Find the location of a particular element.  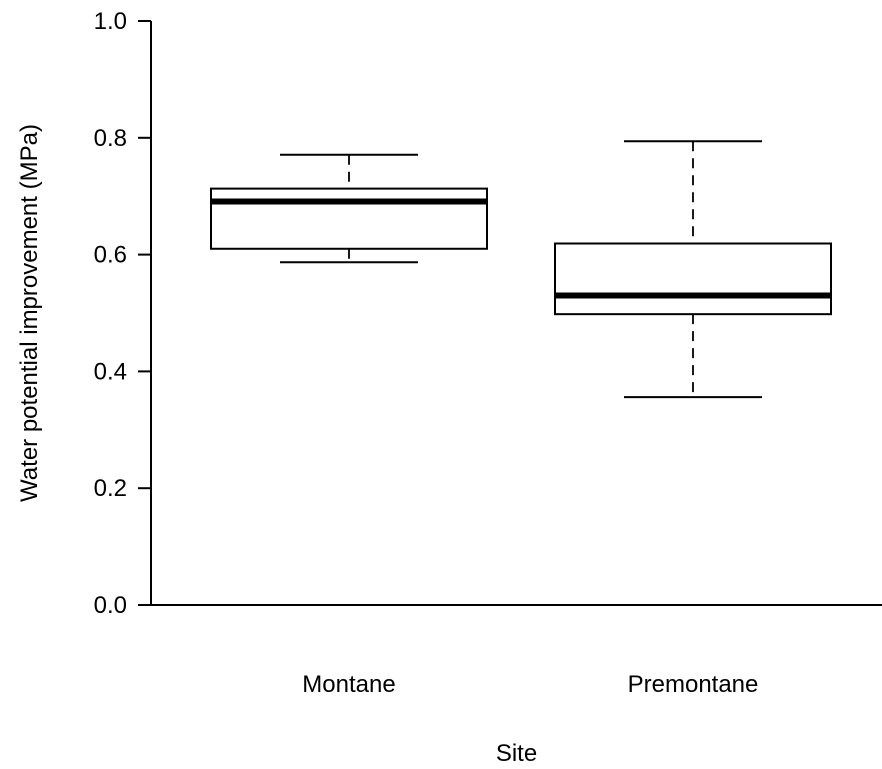

y-tick-label: 0.4 is located at coordinates (110, 371).